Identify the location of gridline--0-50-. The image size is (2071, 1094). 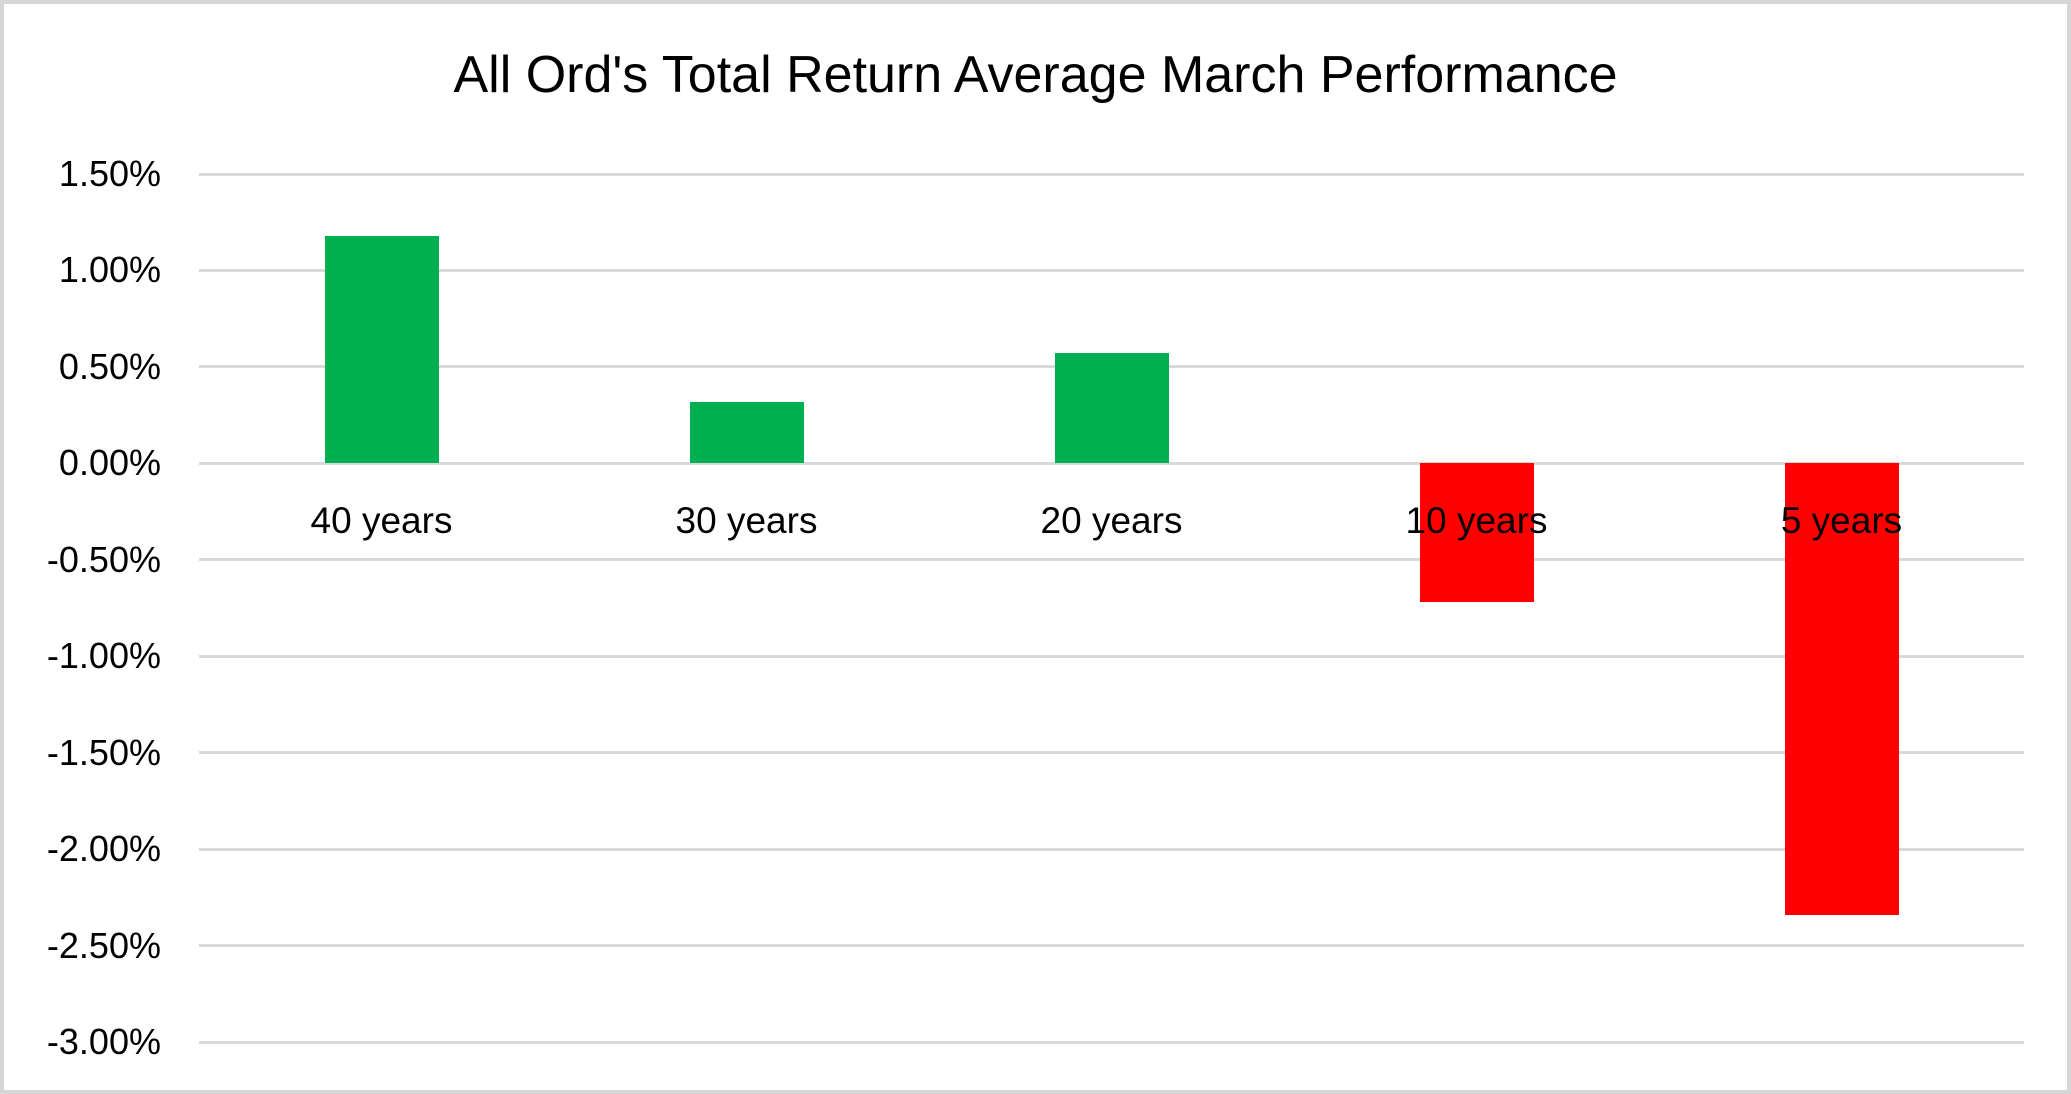
(1111, 560).